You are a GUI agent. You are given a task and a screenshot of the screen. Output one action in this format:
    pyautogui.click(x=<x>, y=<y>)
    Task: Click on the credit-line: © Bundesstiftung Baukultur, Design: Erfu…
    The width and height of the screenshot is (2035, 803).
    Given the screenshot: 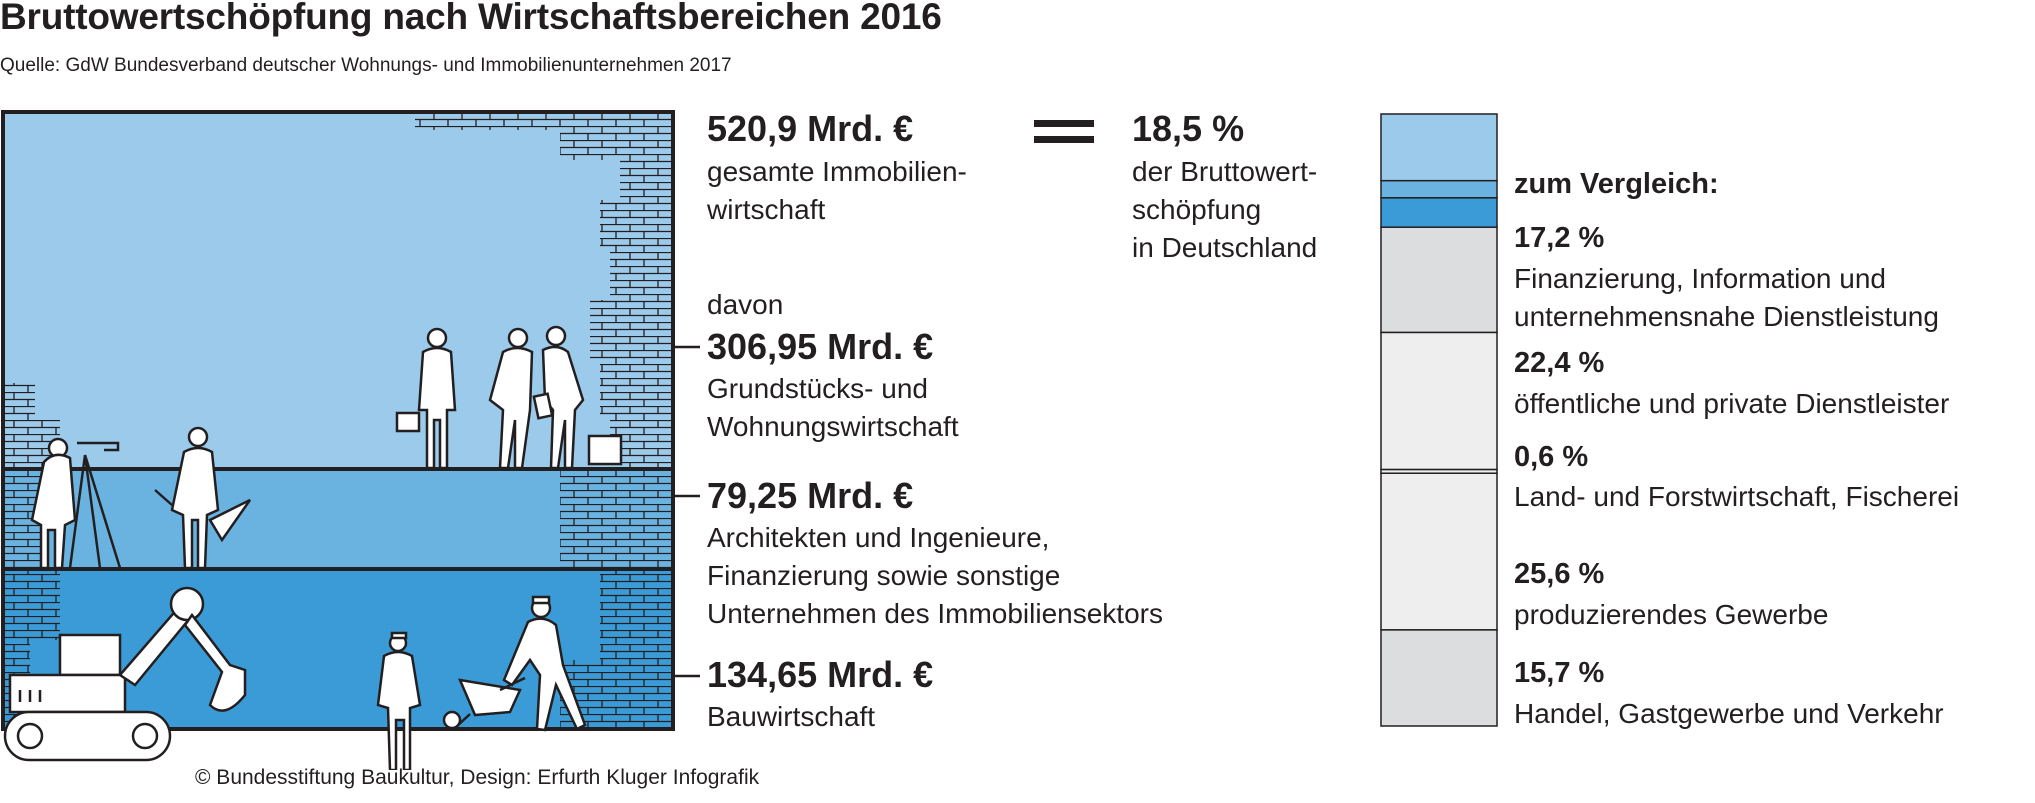 What is the action you would take?
    pyautogui.click(x=477, y=777)
    